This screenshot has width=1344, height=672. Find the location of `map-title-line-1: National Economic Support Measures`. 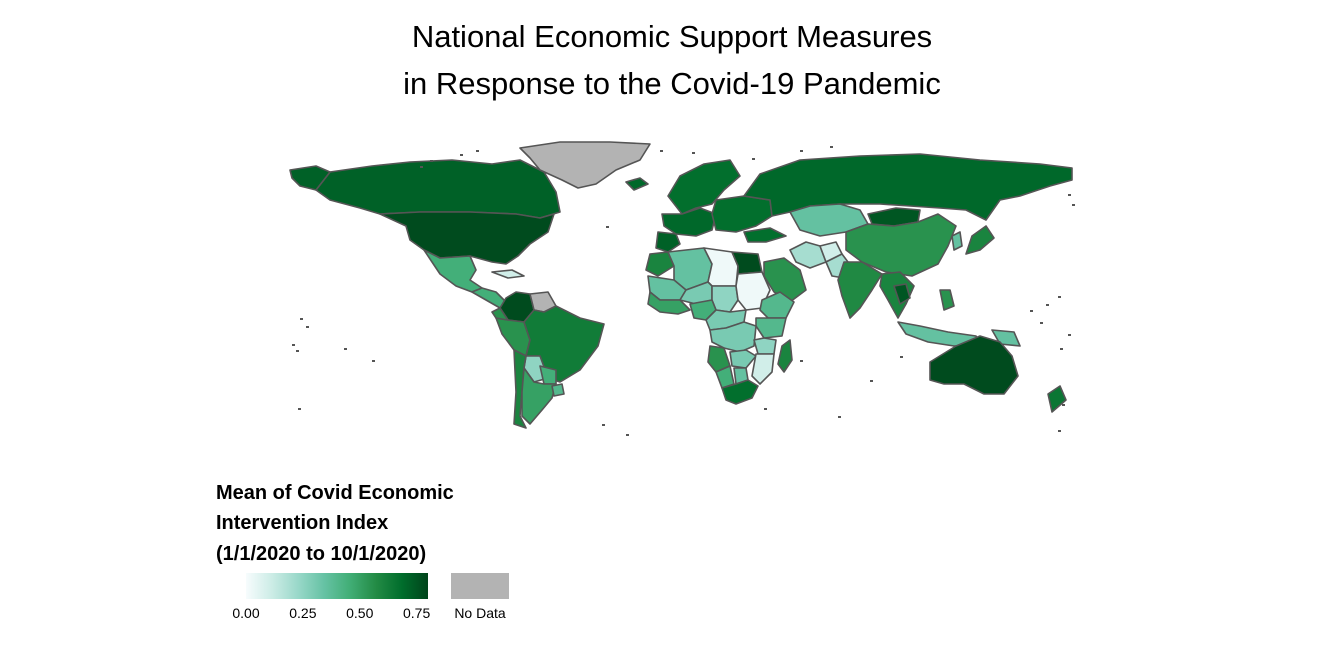

map-title-line-1: National Economic Support Measures is located at coordinates (672, 36).